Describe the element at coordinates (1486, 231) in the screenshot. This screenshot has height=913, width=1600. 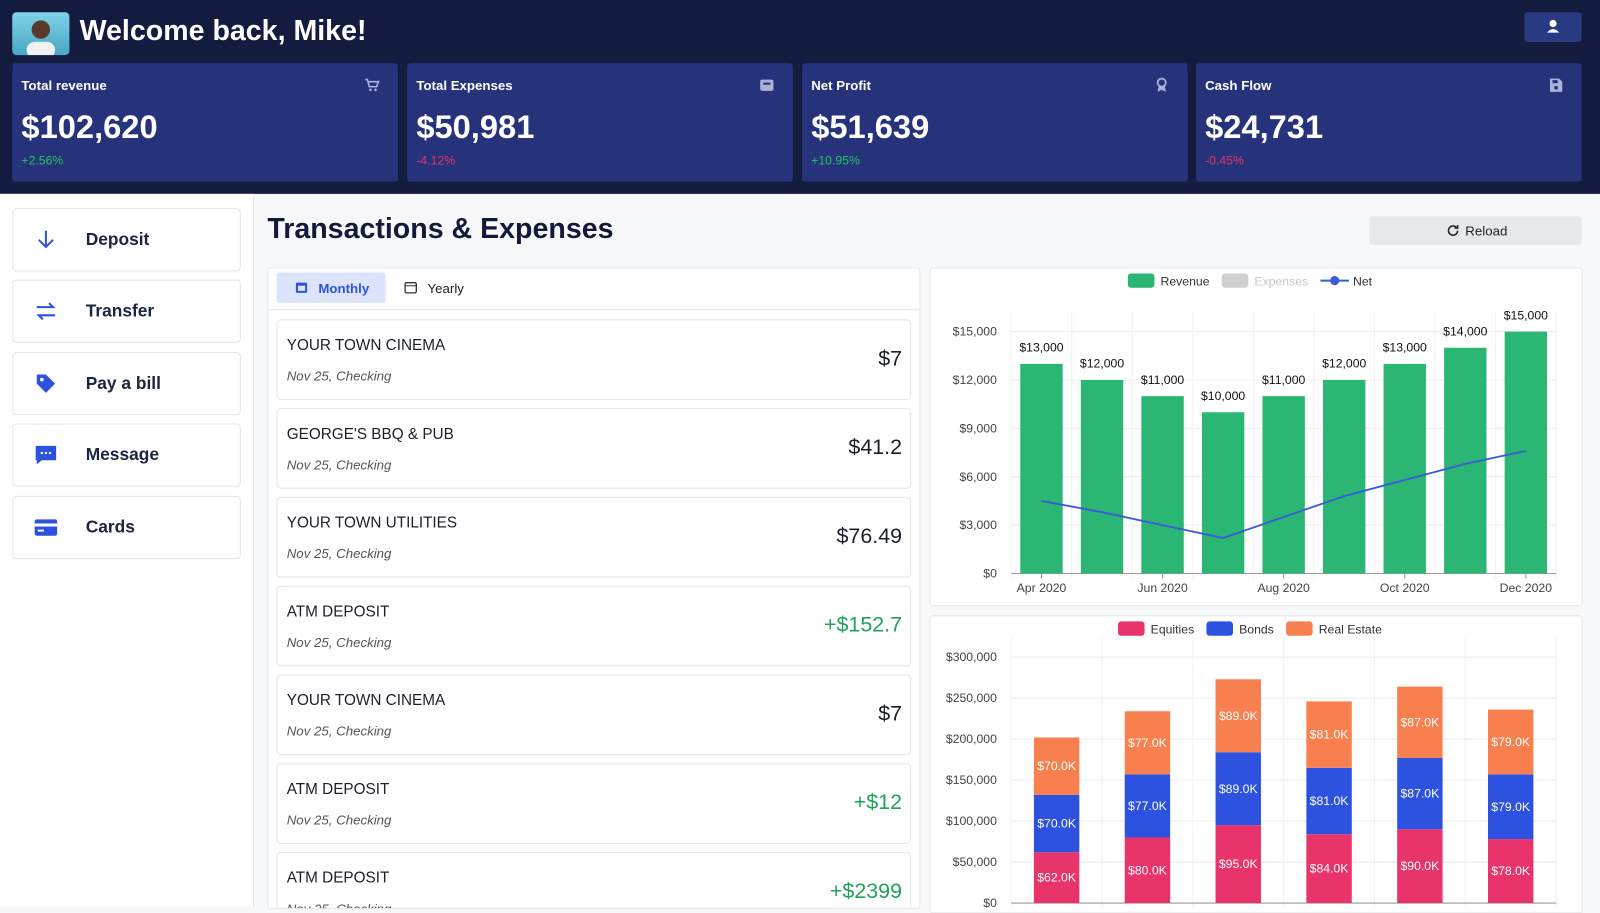
I see `reload-label: Reload` at that location.